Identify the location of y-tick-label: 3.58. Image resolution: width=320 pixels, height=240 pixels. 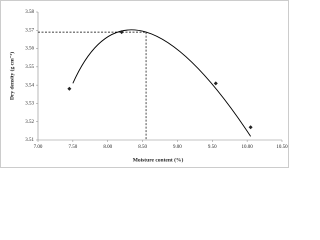
(29, 12).